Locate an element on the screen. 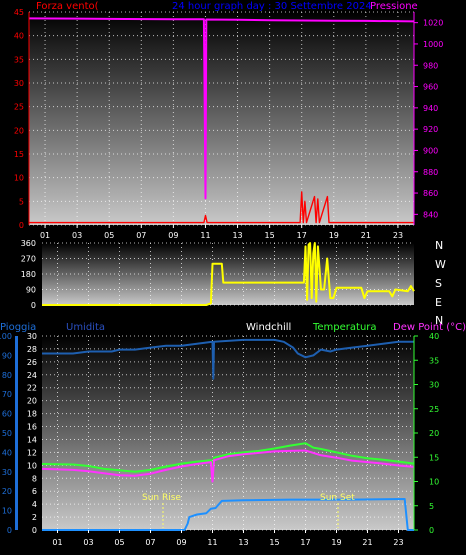 This screenshot has width=466, height=555. humidity-line is located at coordinates (228, 359).